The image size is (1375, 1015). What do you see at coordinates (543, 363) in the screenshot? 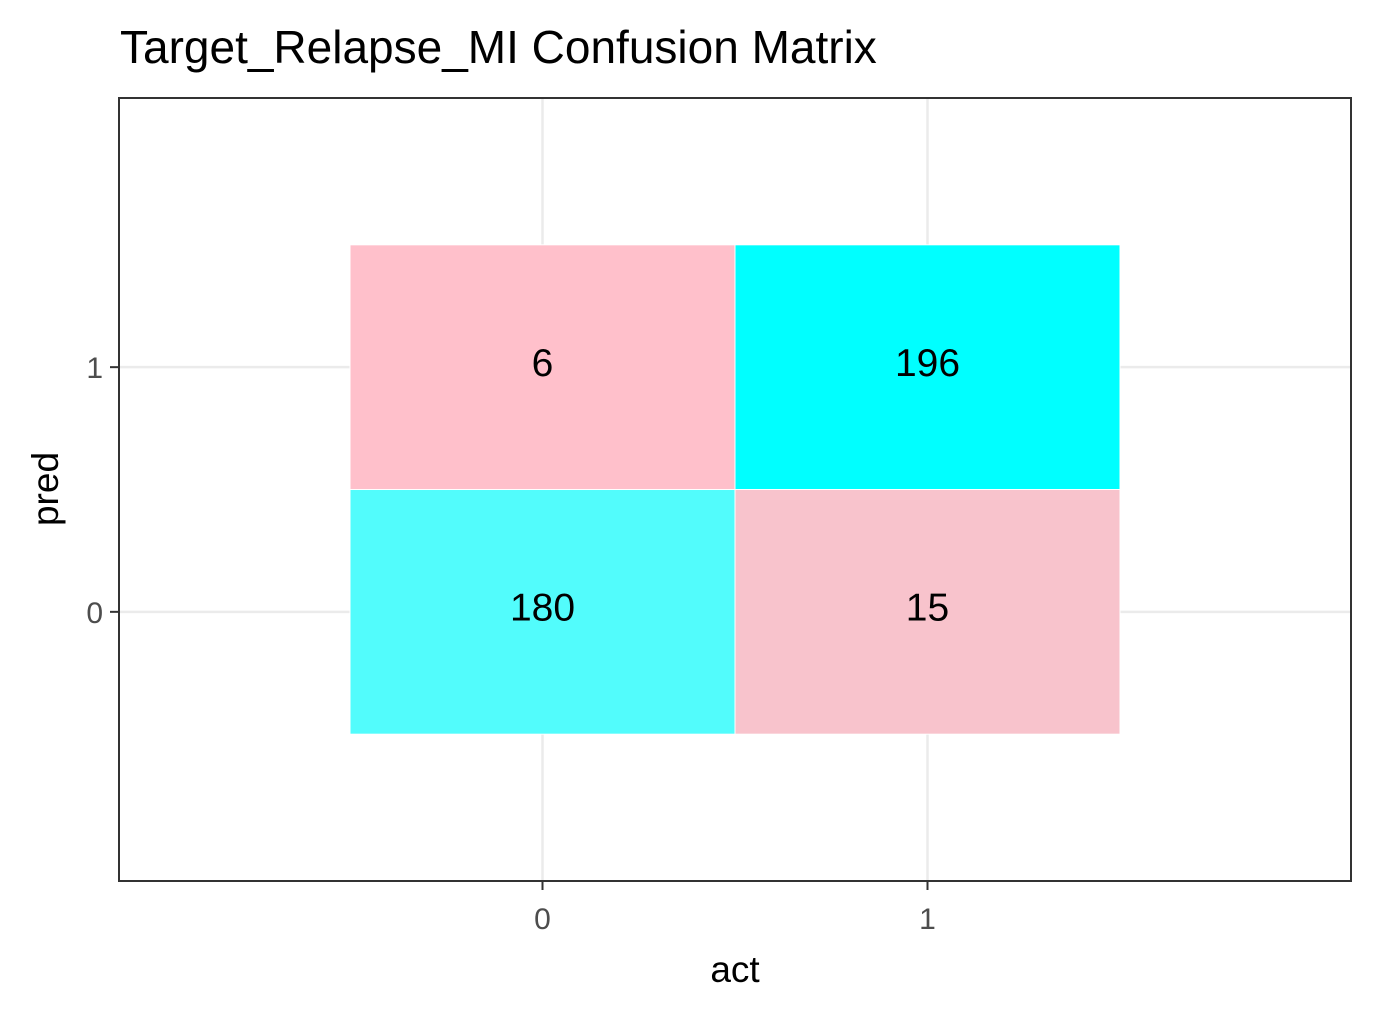
I see `cell-label-act-0-pred-1: 6` at bounding box center [543, 363].